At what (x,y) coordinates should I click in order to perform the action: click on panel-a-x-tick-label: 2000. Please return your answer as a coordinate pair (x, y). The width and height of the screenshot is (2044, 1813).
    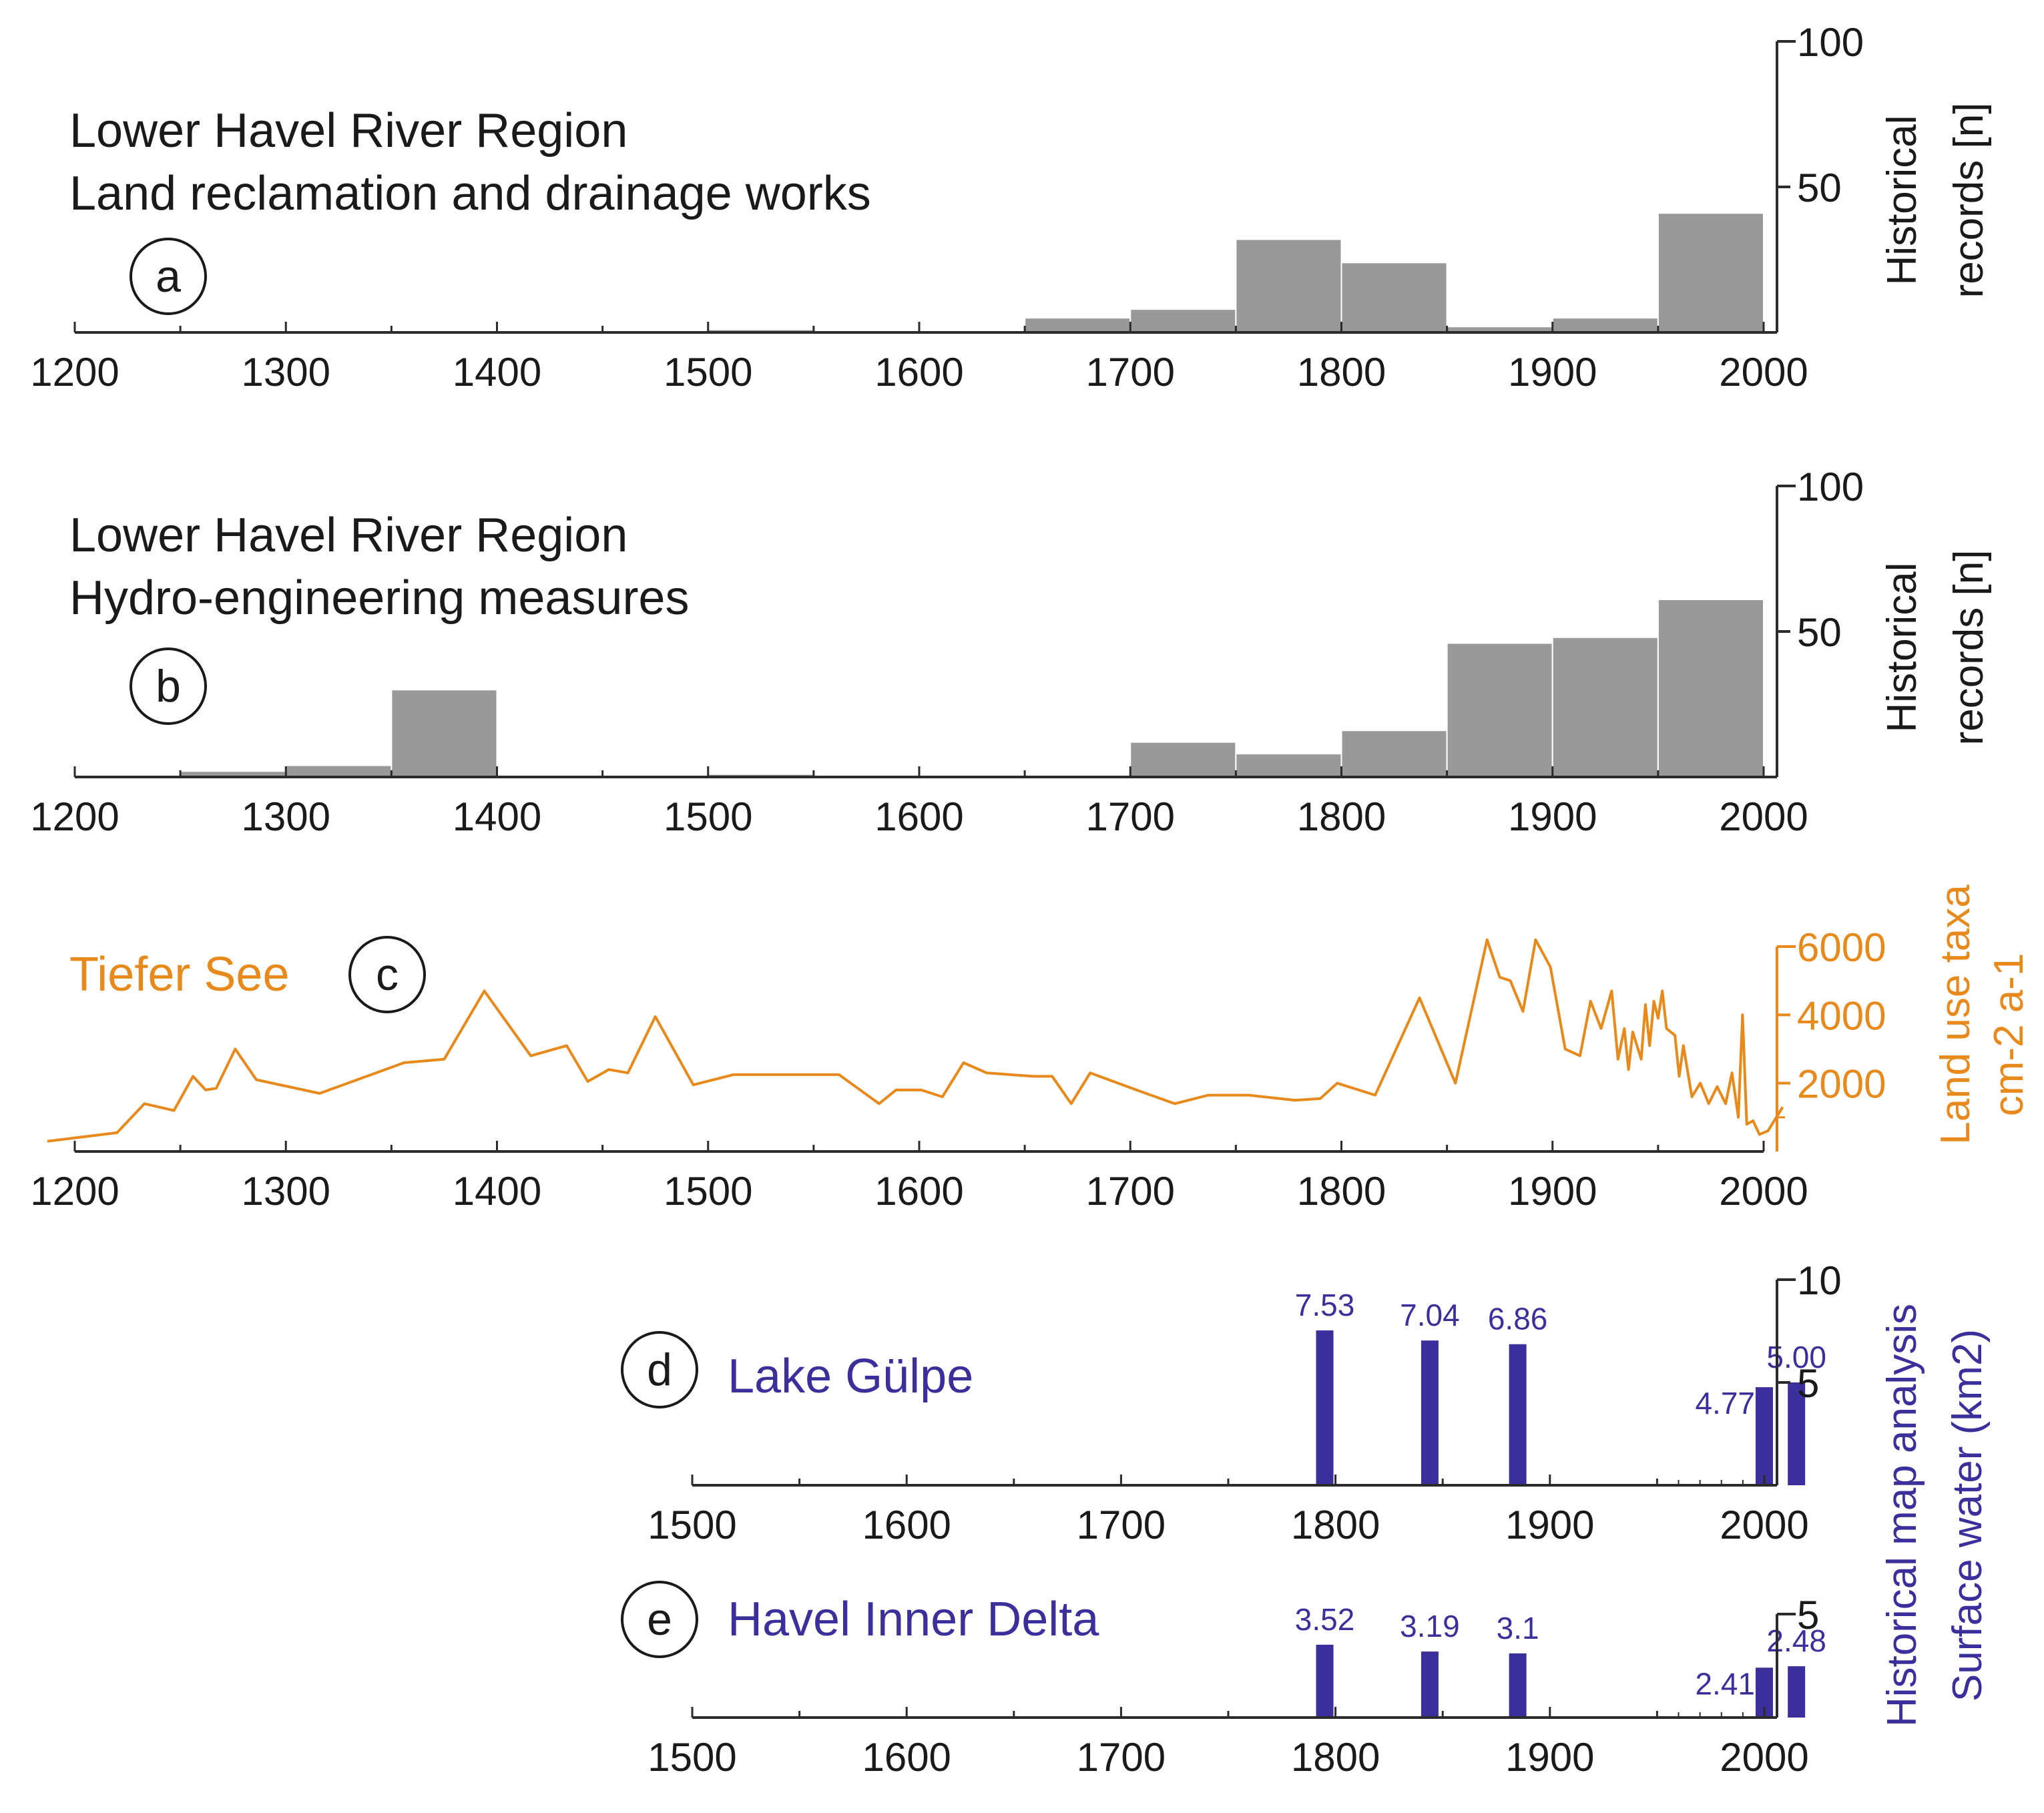
    Looking at the image, I should click on (1763, 372).